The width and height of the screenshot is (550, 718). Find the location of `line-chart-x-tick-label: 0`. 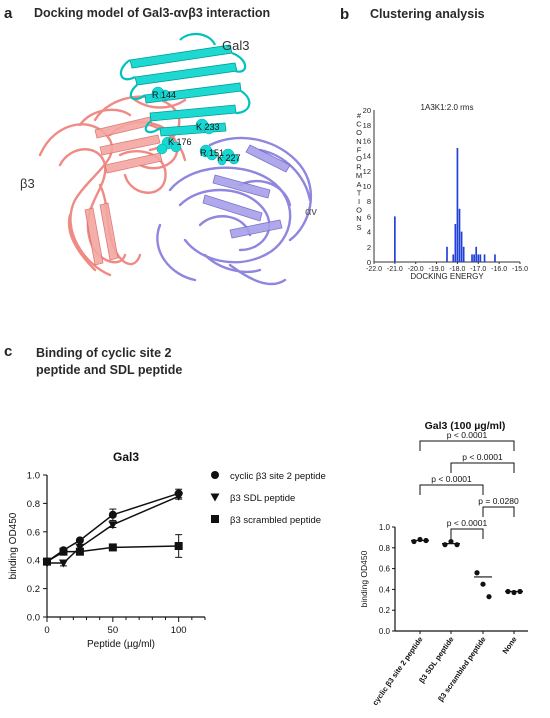

line-chart-x-tick-label: 0 is located at coordinates (46, 630).